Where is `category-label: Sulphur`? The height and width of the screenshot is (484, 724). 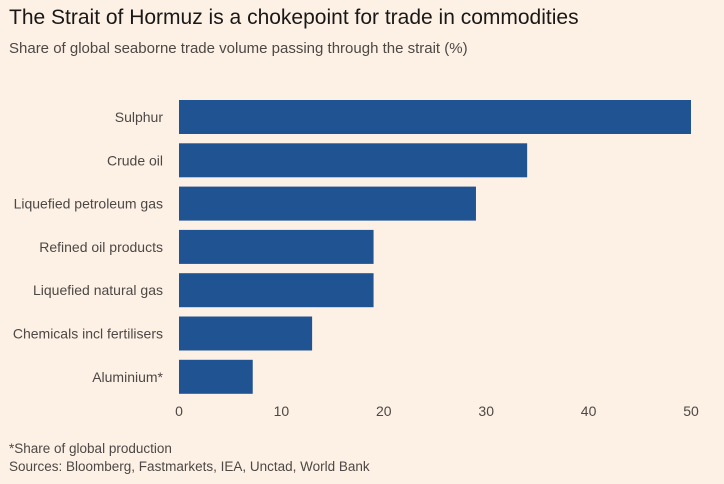
category-label: Sulphur is located at coordinates (139, 117).